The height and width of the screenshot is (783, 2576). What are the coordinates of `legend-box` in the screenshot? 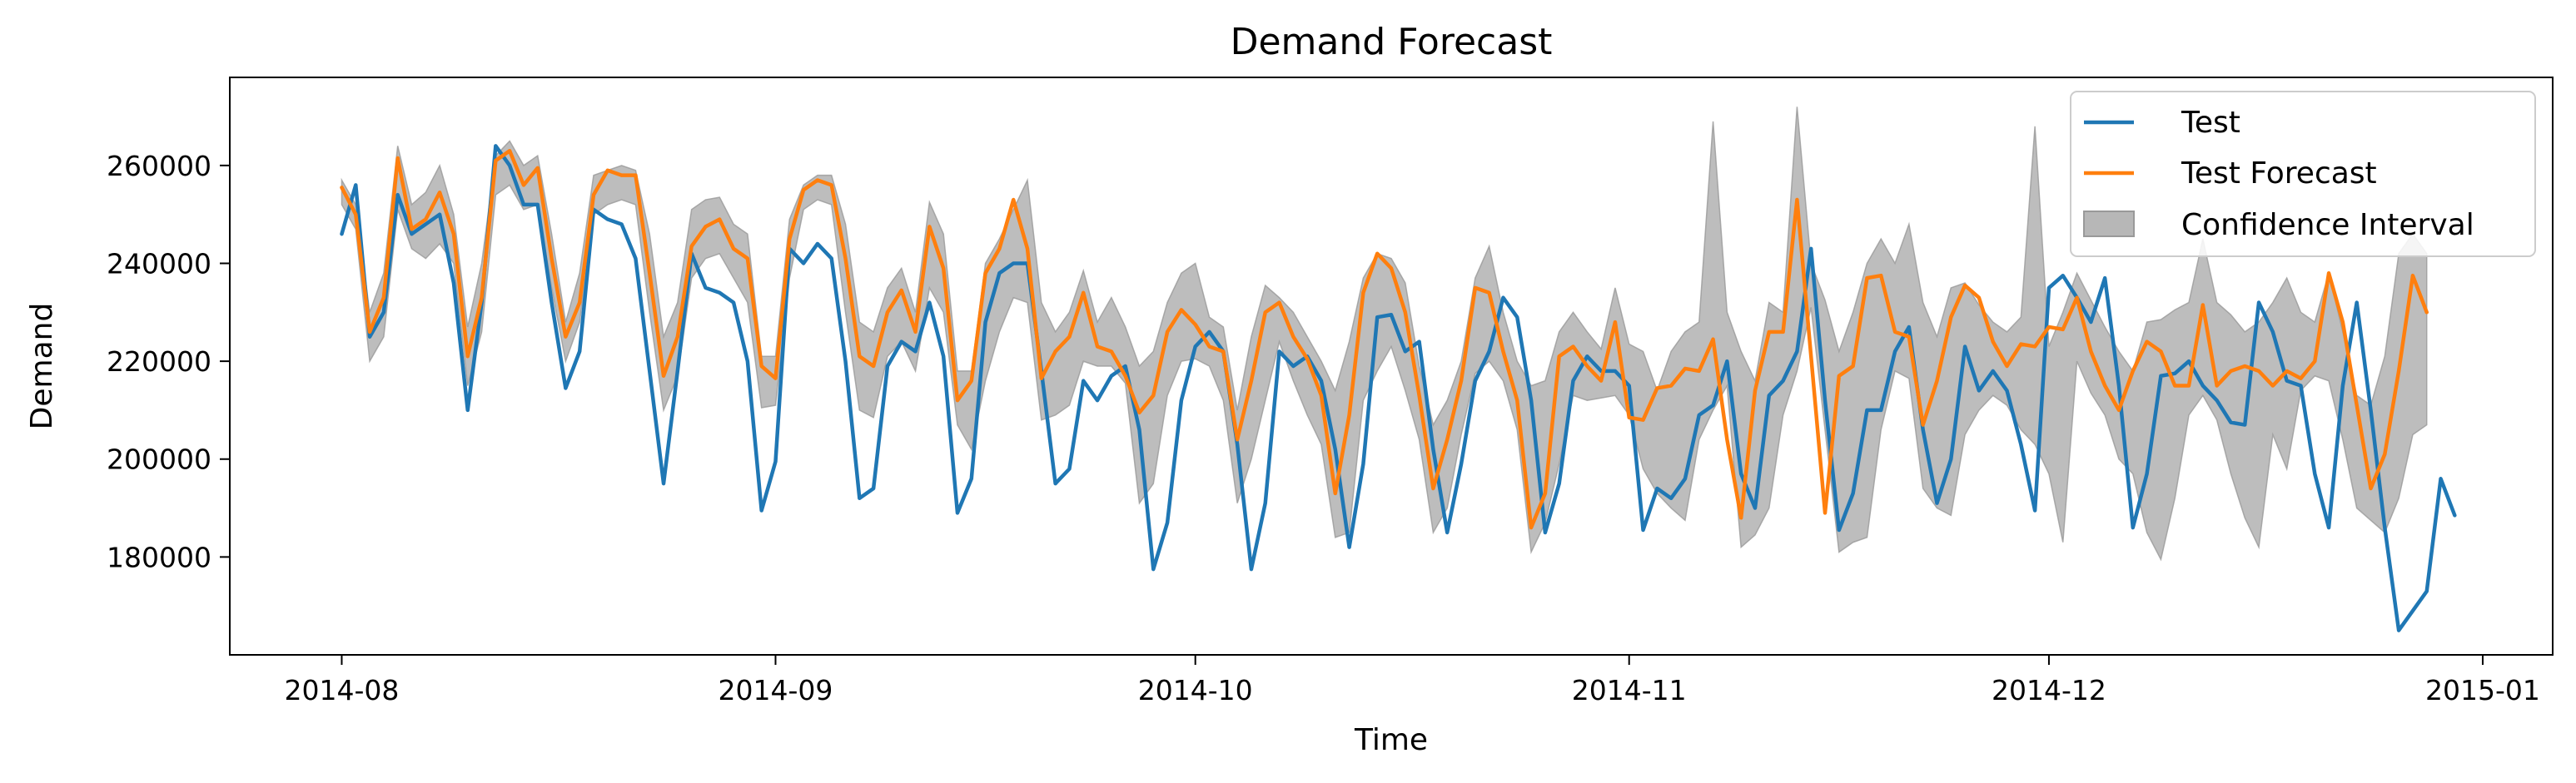 It's located at (2303, 174).